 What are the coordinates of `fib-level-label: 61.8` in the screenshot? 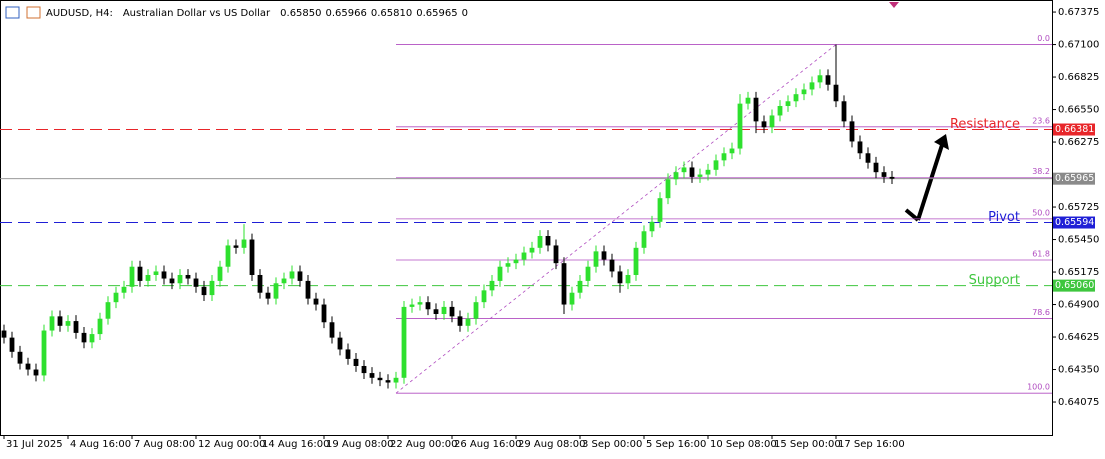 It's located at (1041, 253).